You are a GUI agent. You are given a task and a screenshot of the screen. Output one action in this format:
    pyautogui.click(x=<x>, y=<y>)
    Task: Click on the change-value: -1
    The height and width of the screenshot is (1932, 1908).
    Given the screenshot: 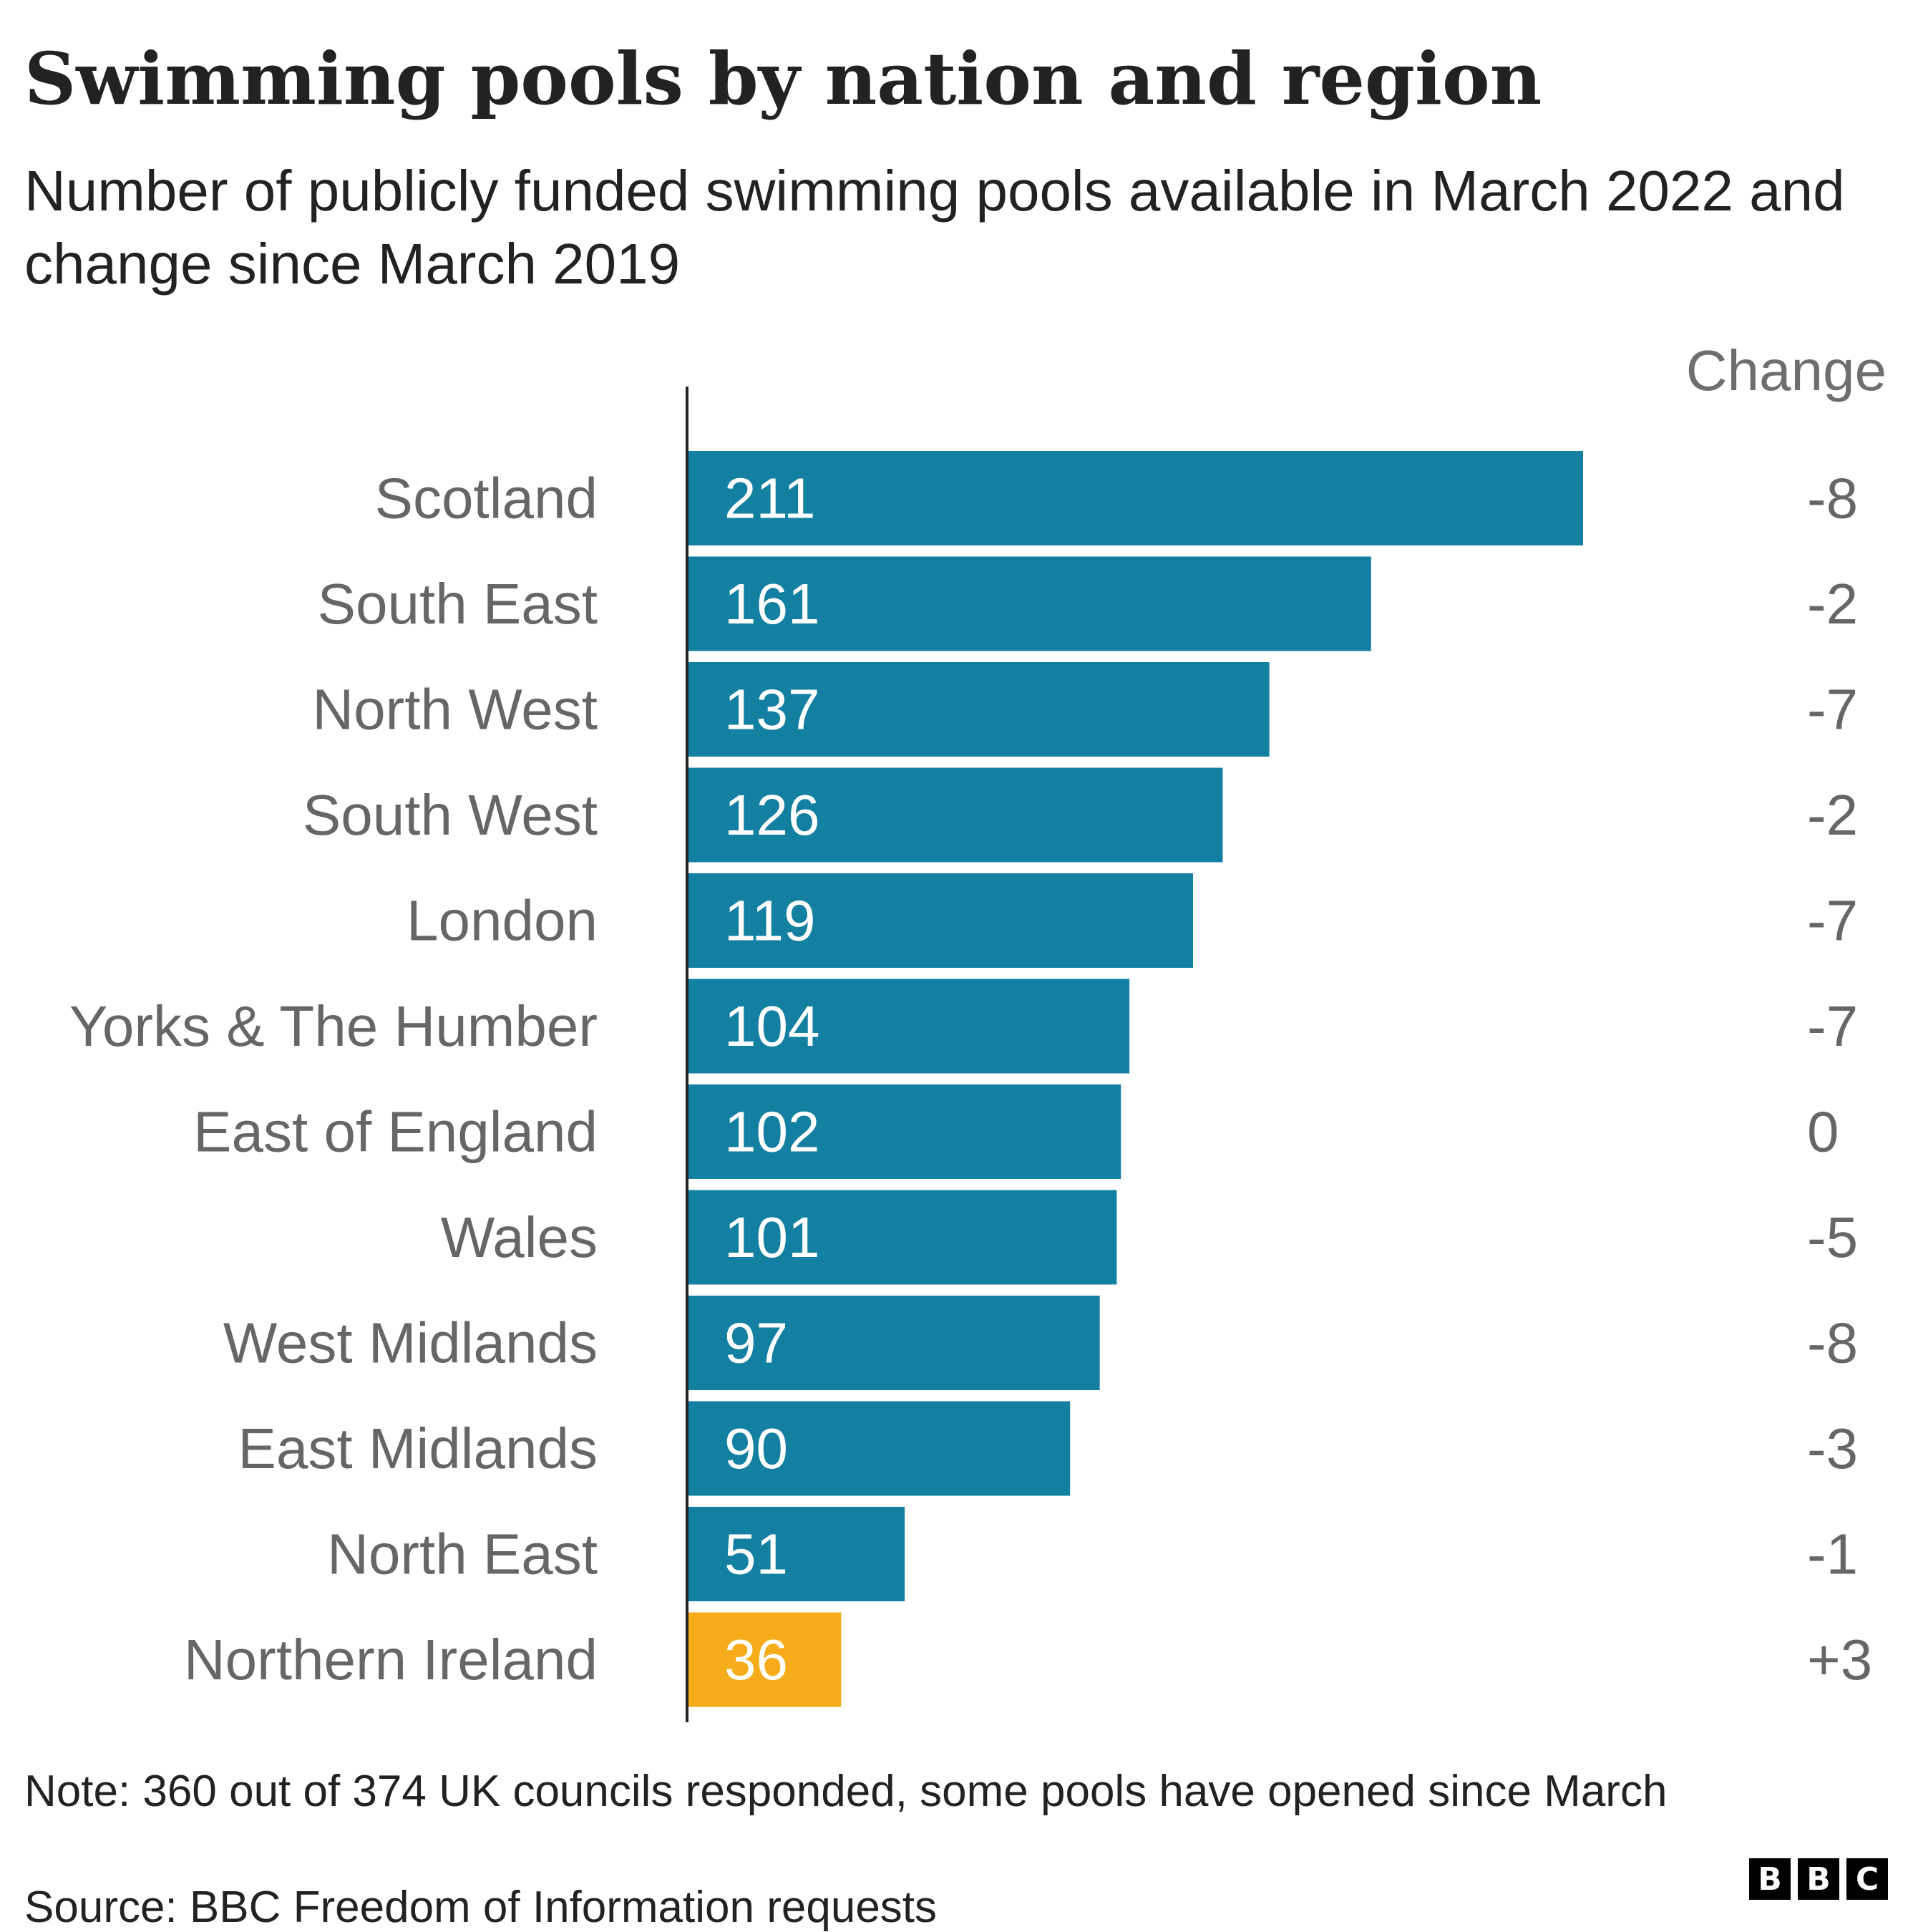 What is the action you would take?
    pyautogui.click(x=1832, y=1555)
    